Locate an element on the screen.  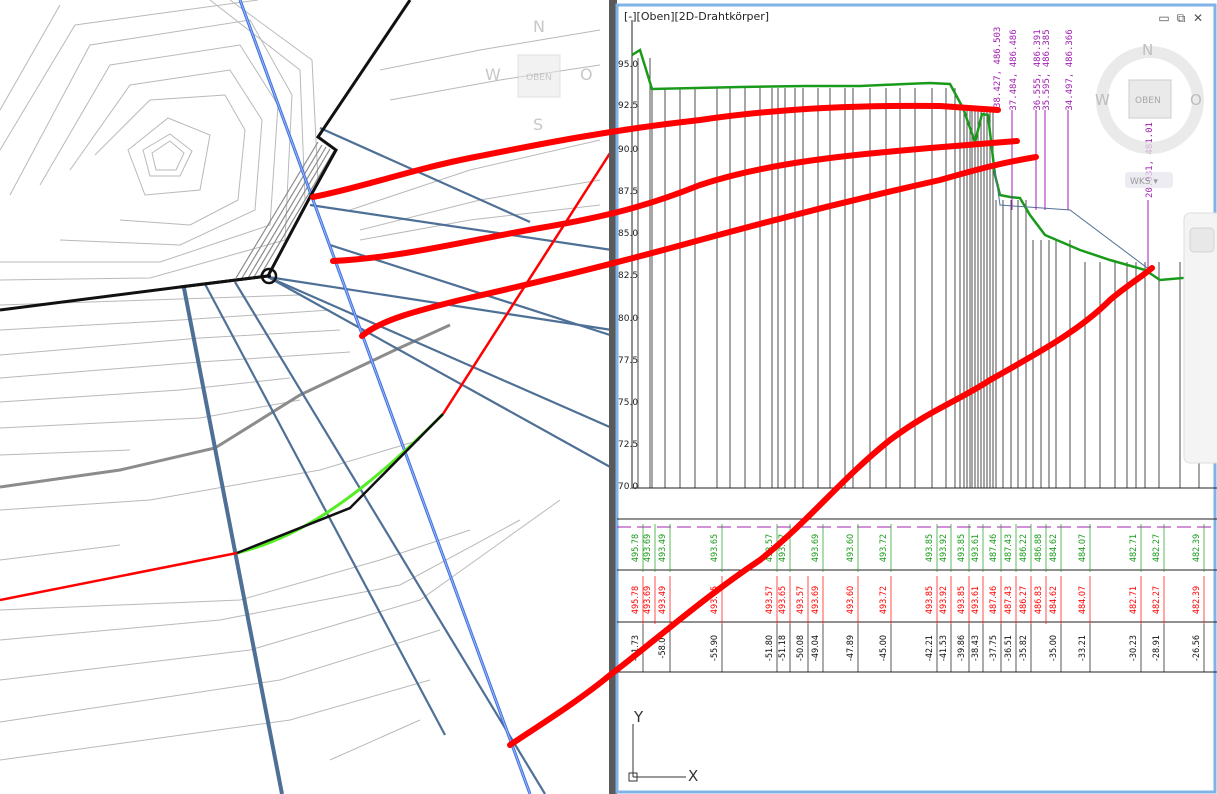
y-tick-label: 92.5 is located at coordinates (628, 106).